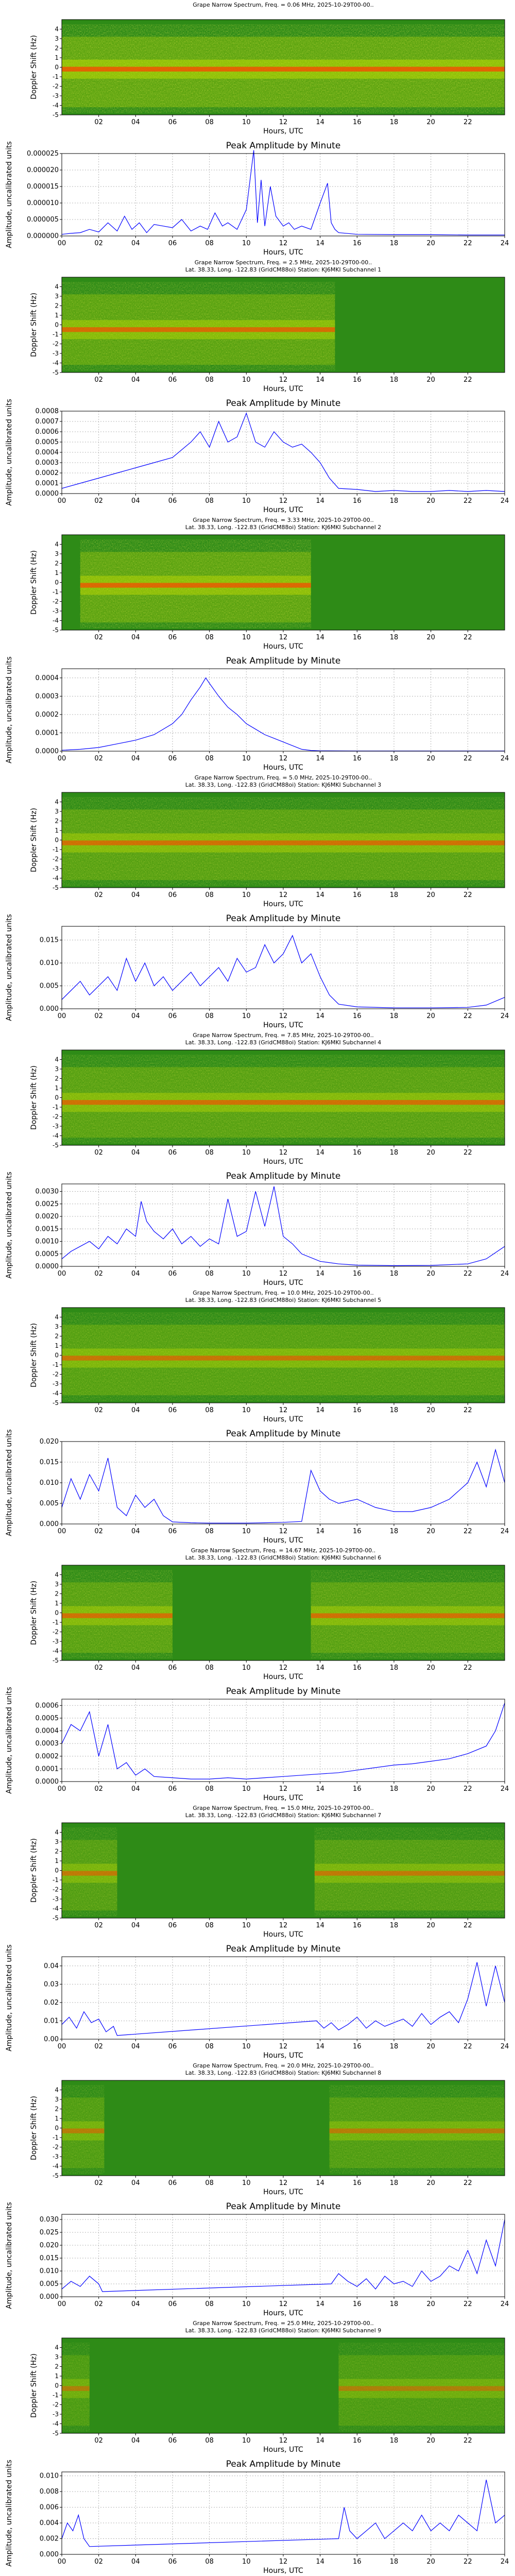  What do you see at coordinates (49, 1462) in the screenshot?
I see `amplitude-ytick-label: 0.015` at bounding box center [49, 1462].